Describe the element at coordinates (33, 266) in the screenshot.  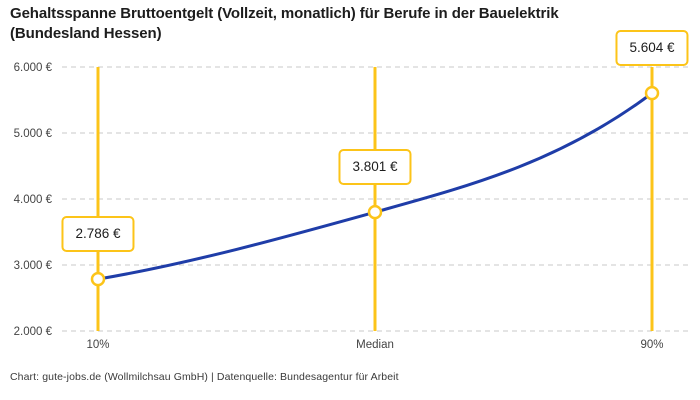
I see `y-axis-tick-label: 3.000 €` at that location.